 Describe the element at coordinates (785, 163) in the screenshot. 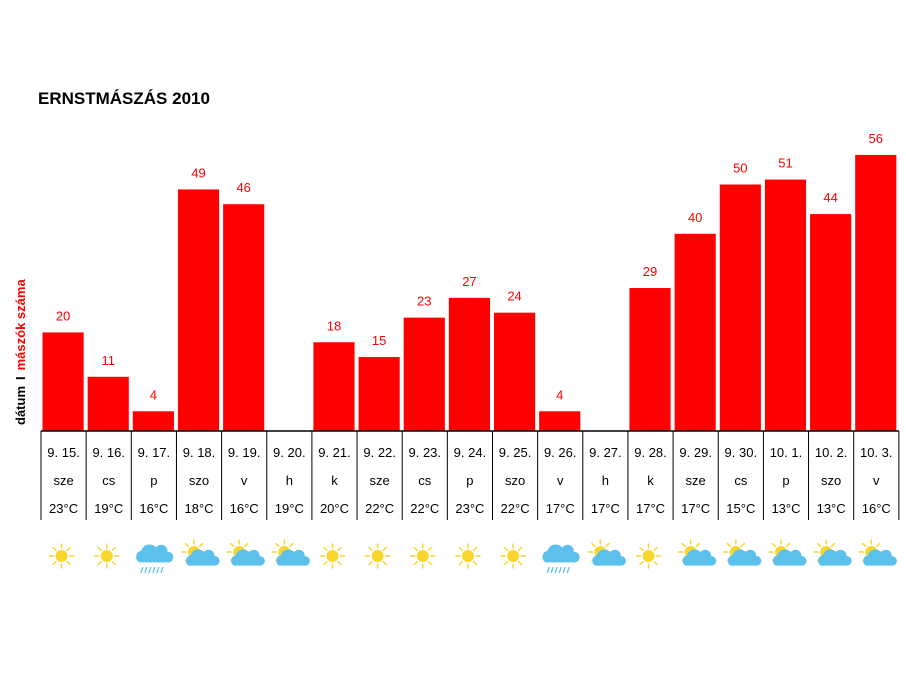

I see `bar-value-label: 51` at that location.